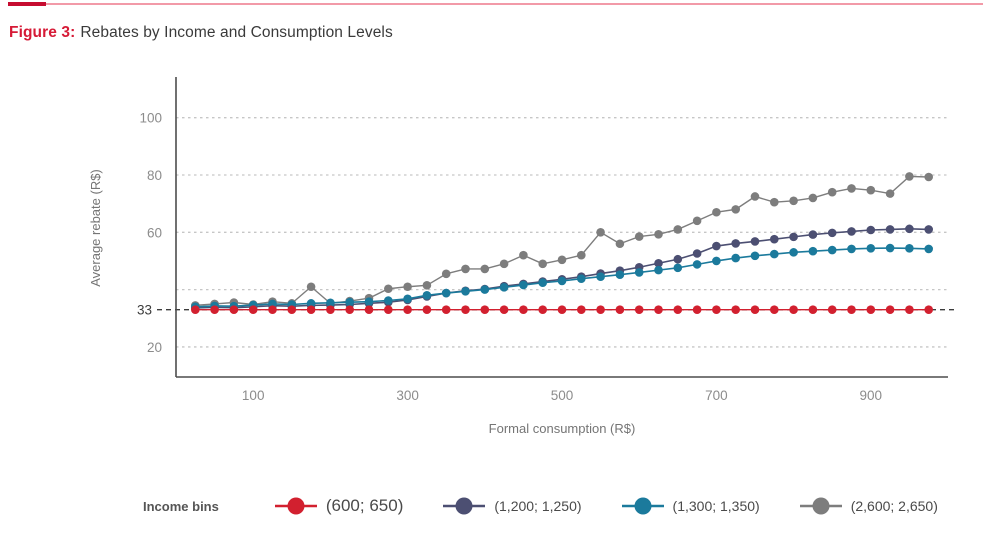  What do you see at coordinates (253, 395) in the screenshot?
I see `x-tick-label-100: 100` at bounding box center [253, 395].